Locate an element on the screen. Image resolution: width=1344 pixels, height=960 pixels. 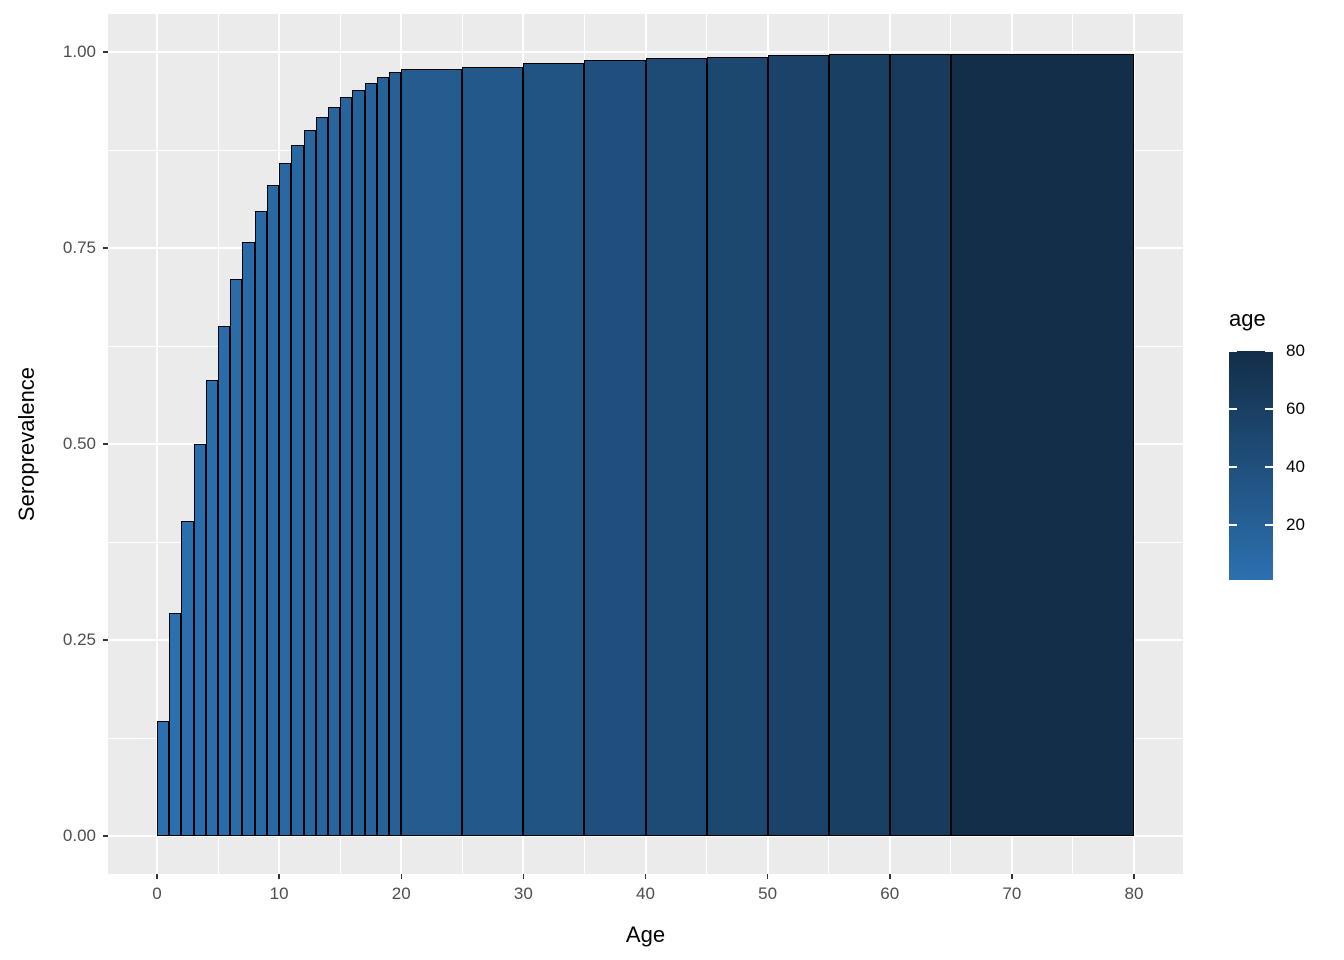
legend-title: age is located at coordinates (1247, 318).